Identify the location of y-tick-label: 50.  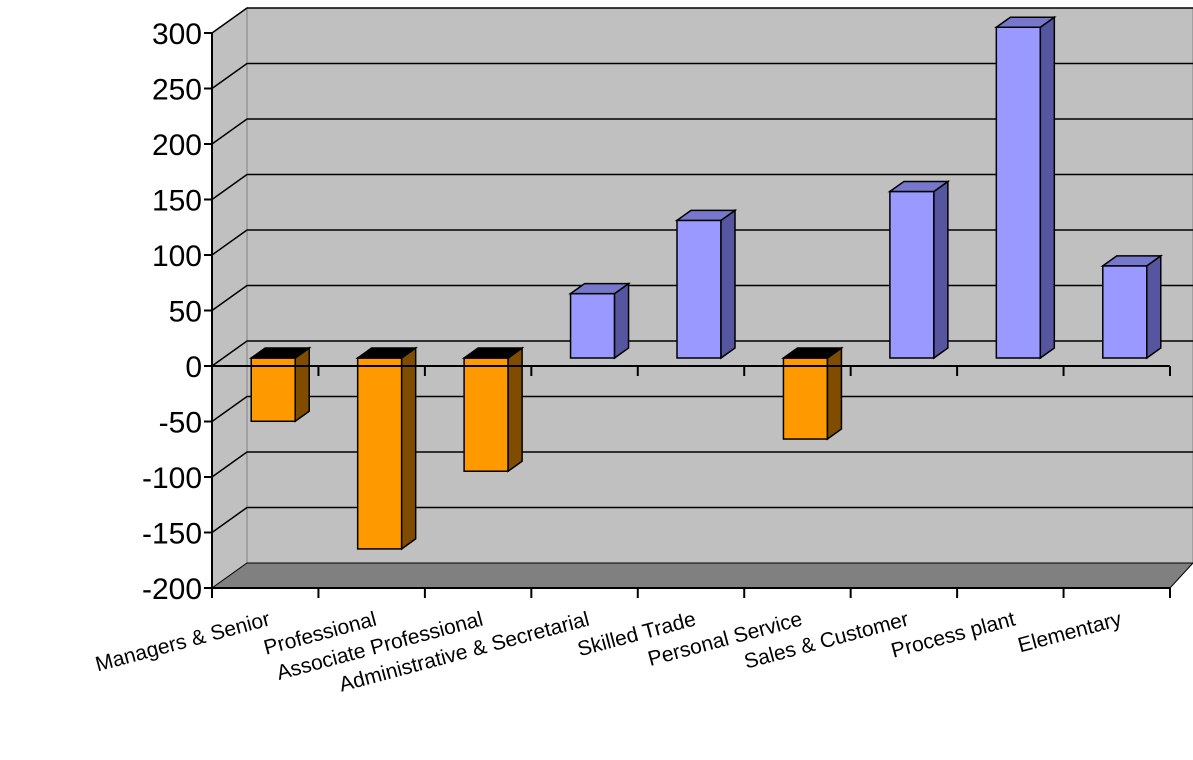
(185, 312).